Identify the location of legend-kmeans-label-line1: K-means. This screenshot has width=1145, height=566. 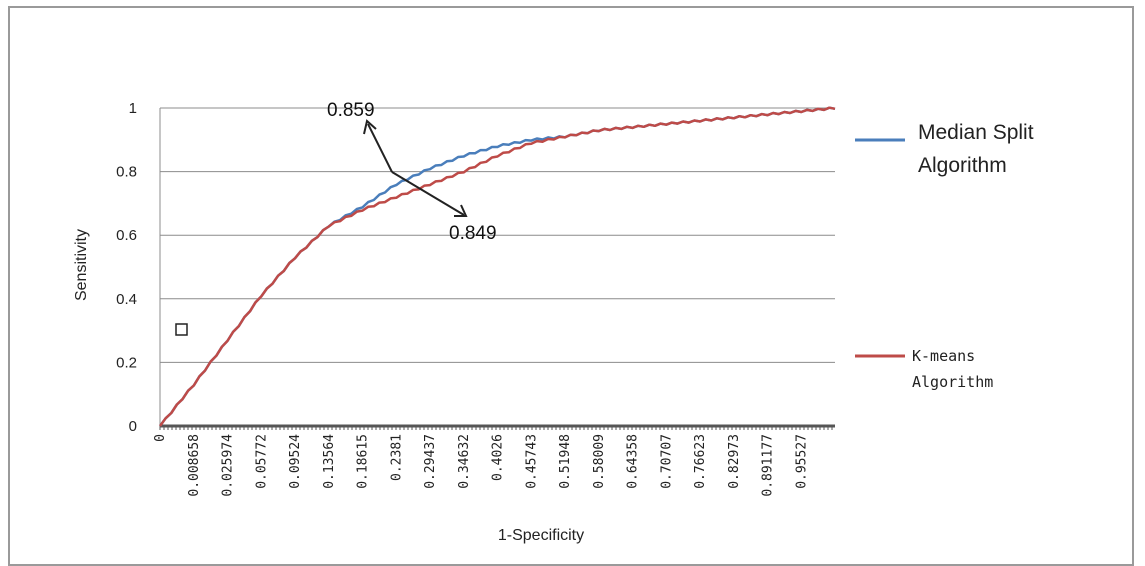
(943, 356).